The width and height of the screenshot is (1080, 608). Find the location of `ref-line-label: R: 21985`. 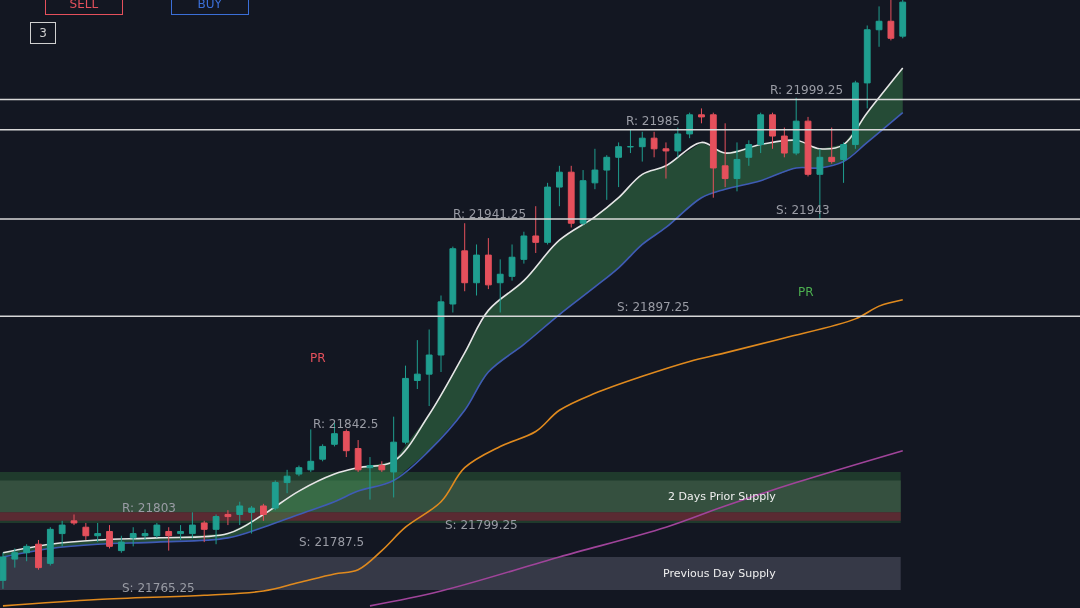

ref-line-label: R: 21985 is located at coordinates (653, 121).